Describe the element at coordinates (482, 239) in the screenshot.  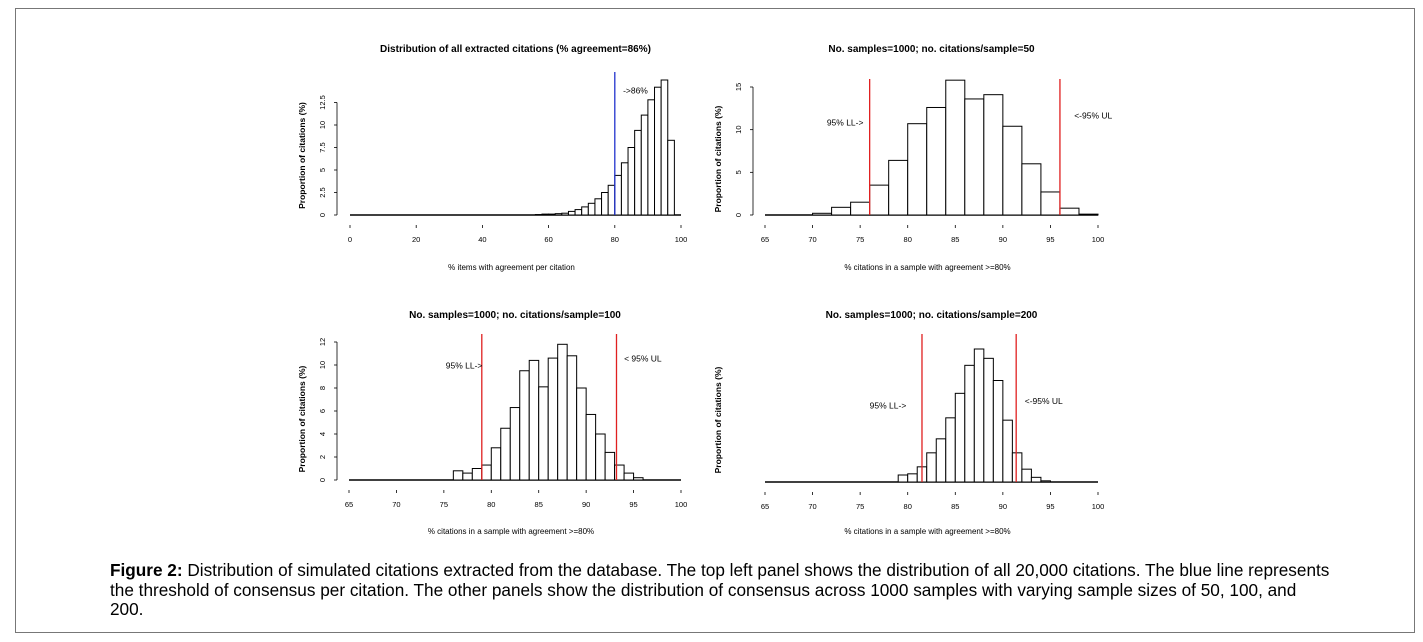
I see `x-tick-label: 40` at that location.